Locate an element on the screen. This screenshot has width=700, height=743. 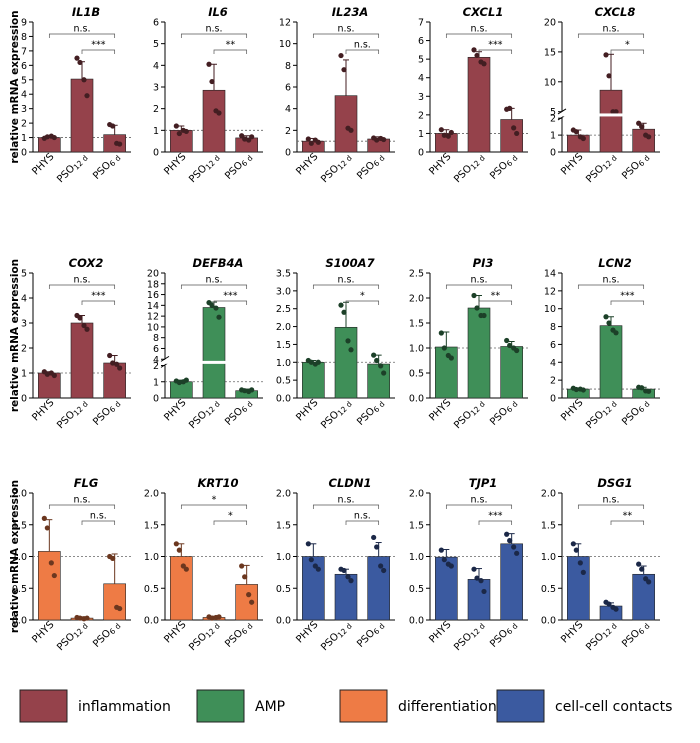
panel-title: IL23A is located at coordinates (350, 12).